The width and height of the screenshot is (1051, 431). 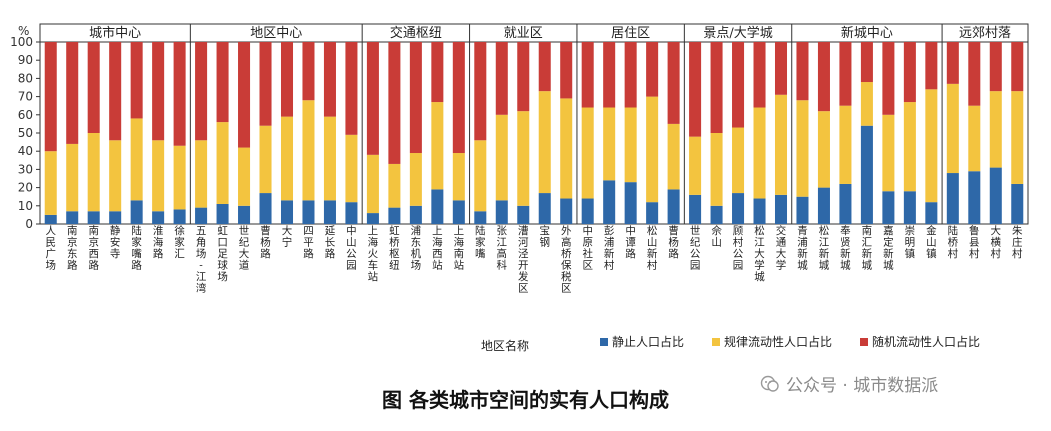 I want to click on x-tick-char: 城, so click(x=759, y=277).